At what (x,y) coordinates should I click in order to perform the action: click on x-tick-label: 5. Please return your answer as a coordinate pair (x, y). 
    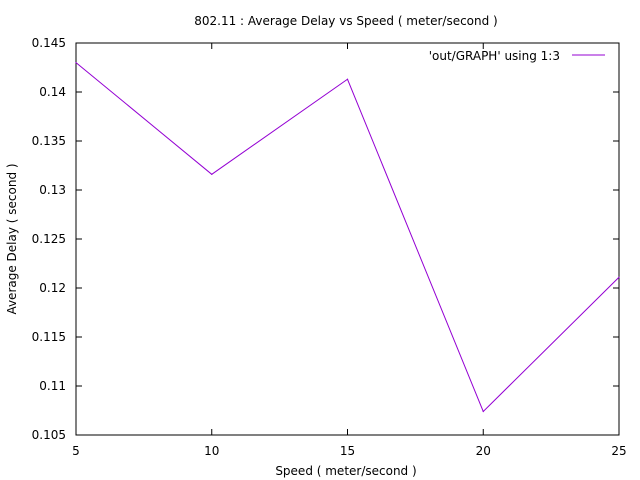
    Looking at the image, I should click on (76, 451).